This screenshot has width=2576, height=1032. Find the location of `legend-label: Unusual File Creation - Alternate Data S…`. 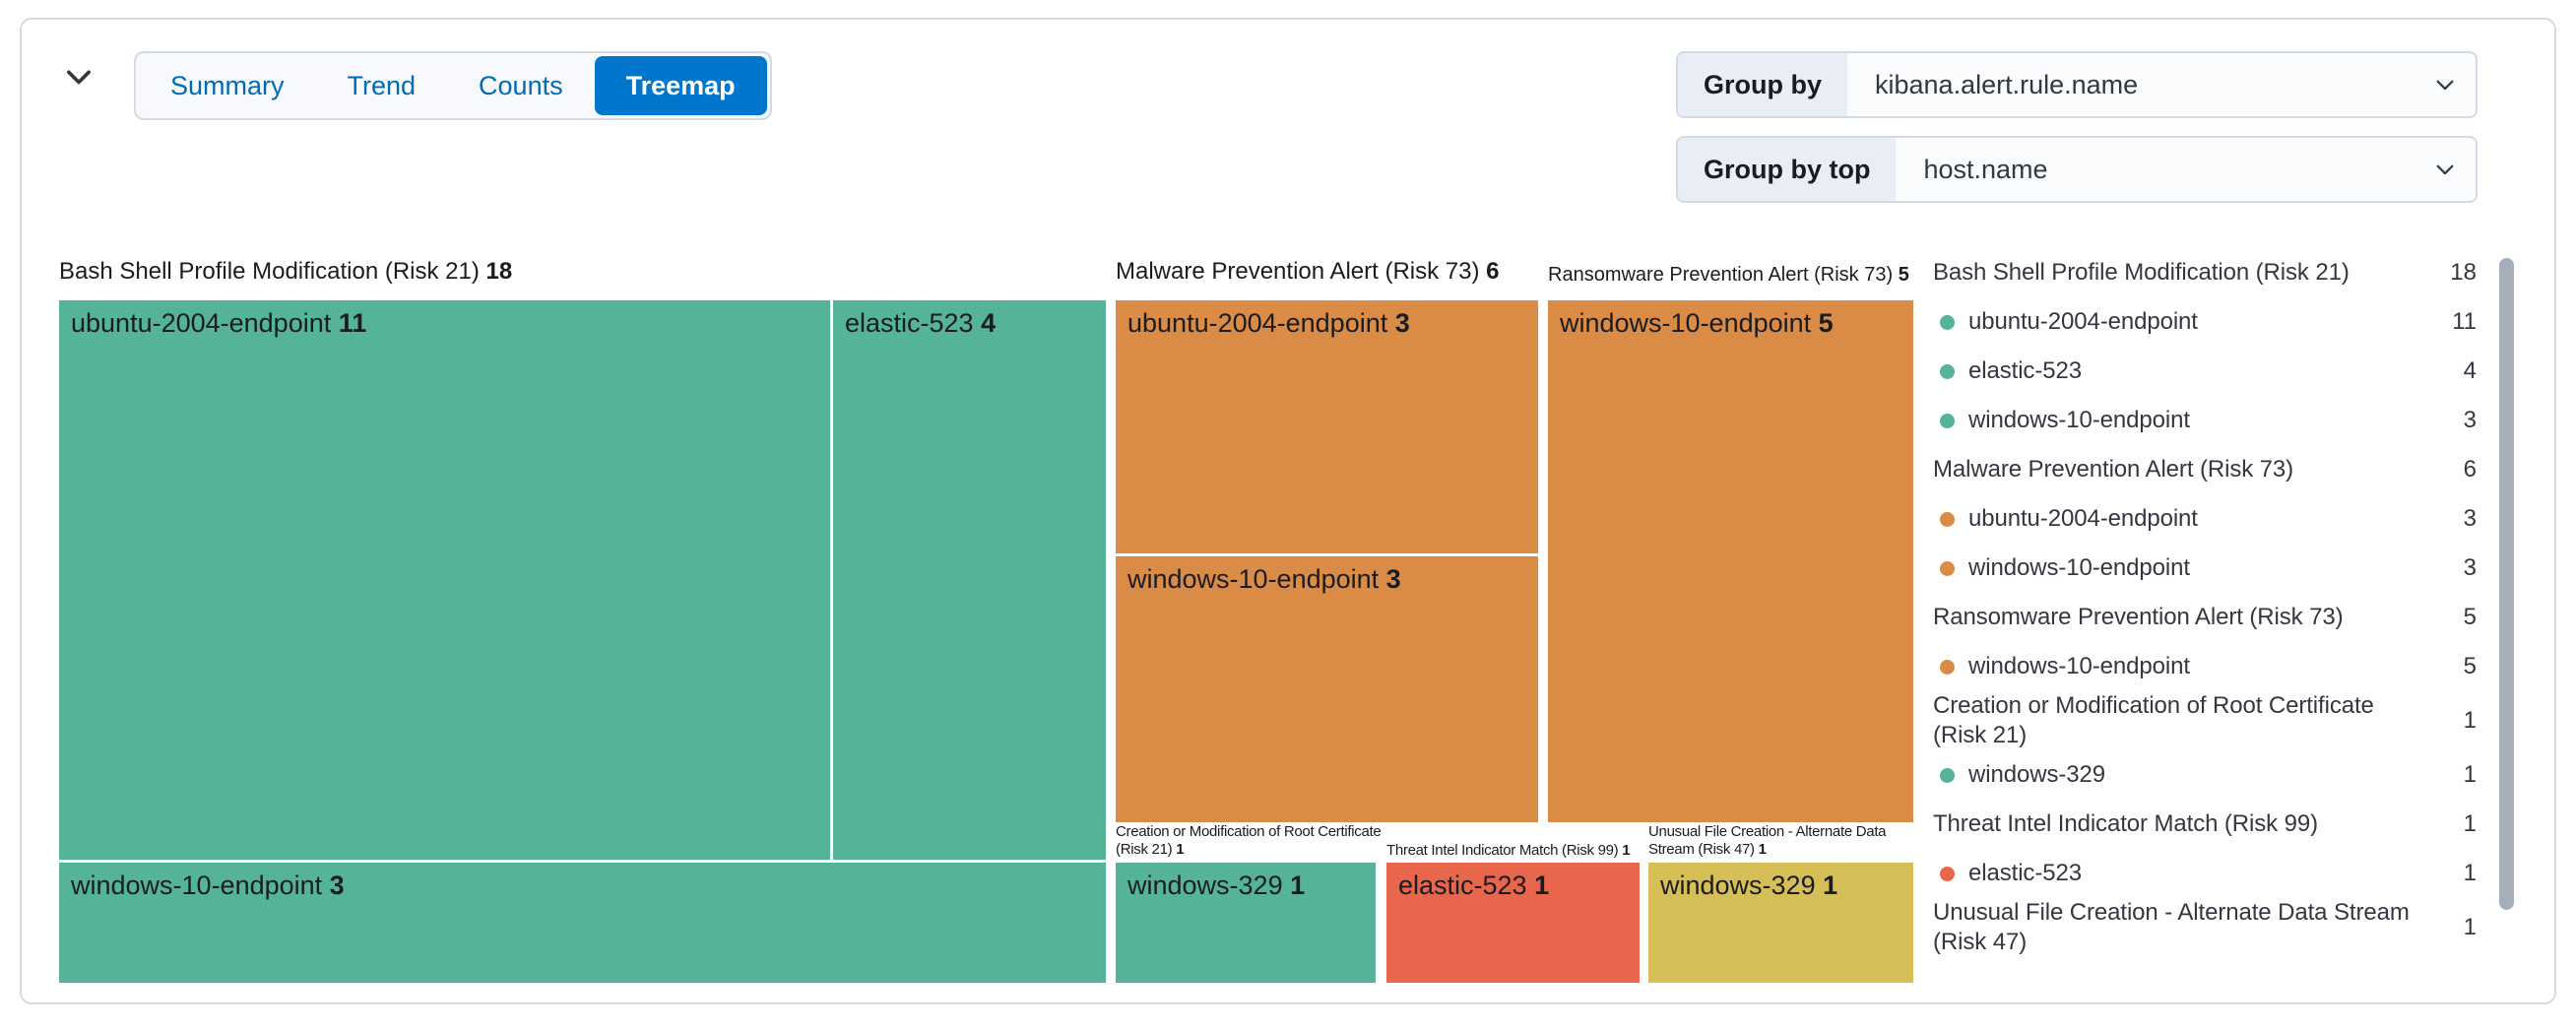

legend-label: Unusual File Creation - Alternate Data S… is located at coordinates (2171, 927).